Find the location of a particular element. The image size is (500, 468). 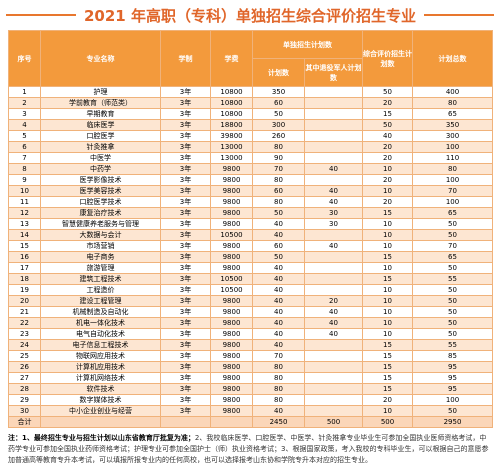

table-cell: 11 is located at coordinates (24, 202).